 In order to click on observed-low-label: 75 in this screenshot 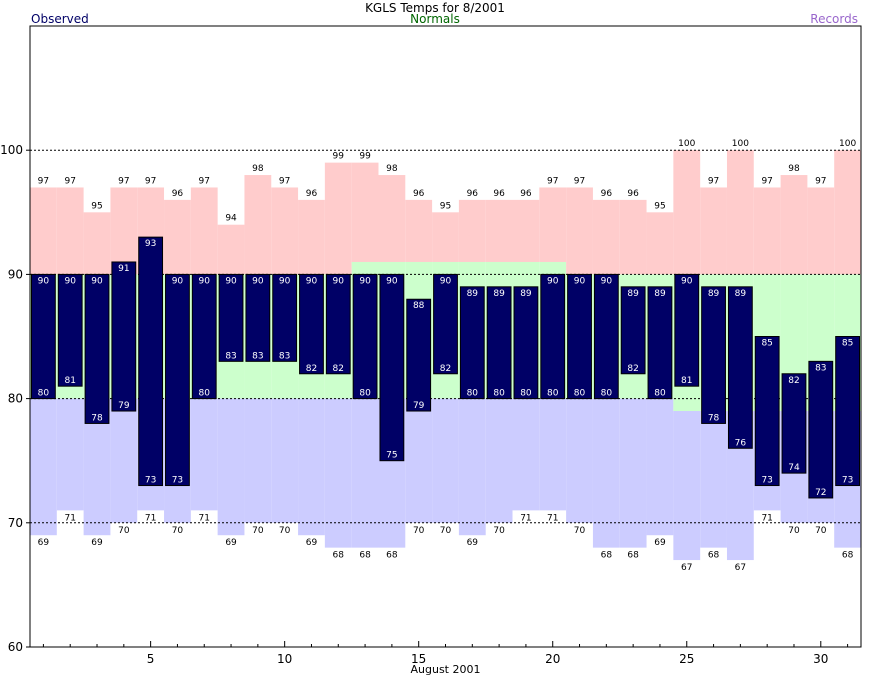, I will do `click(391, 456)`.